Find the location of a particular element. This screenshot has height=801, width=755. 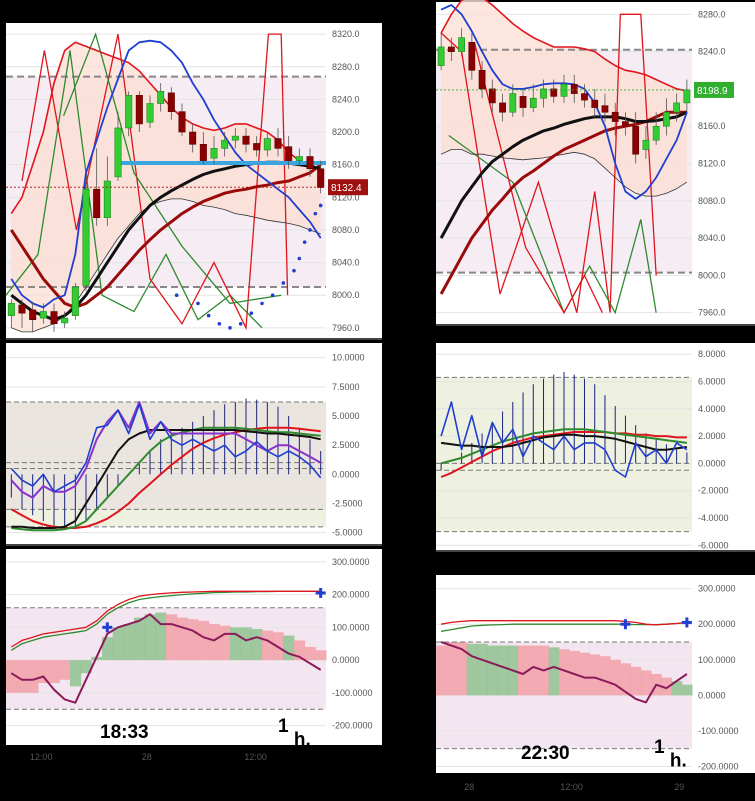

price-blue-line is located at coordinates (166, 174).